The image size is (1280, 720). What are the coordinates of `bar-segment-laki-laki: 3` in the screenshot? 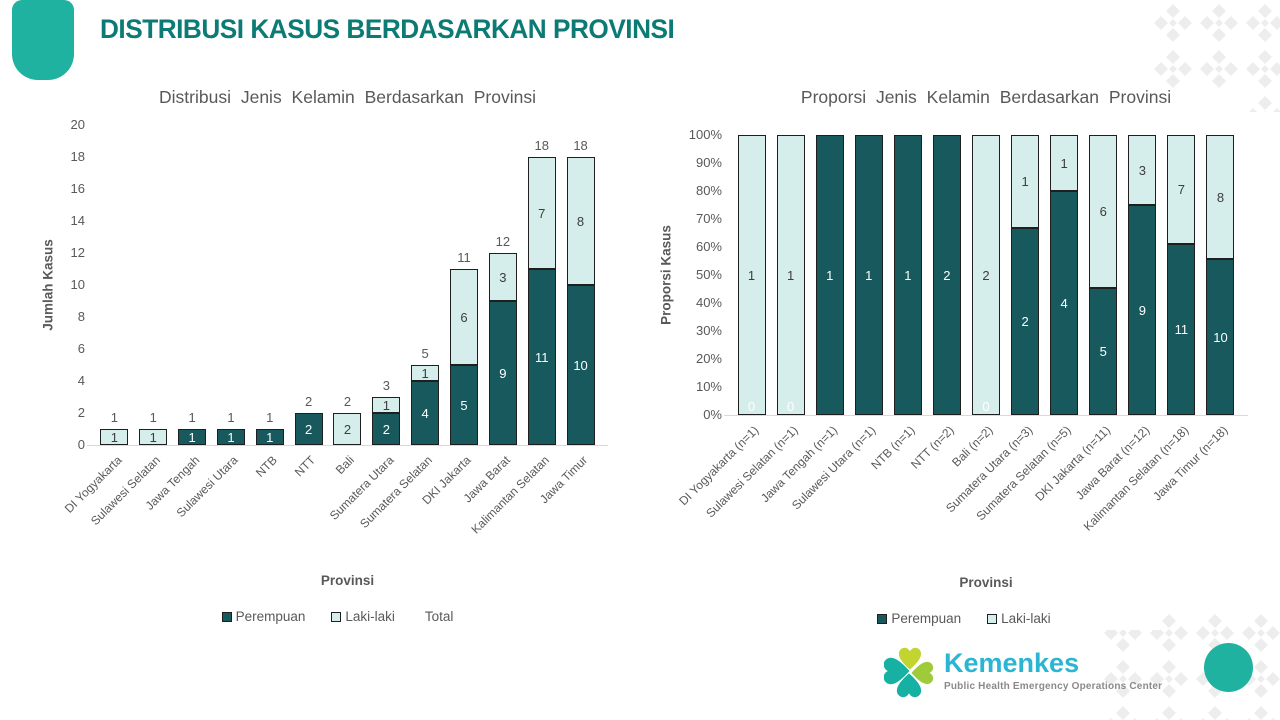 It's located at (502, 277).